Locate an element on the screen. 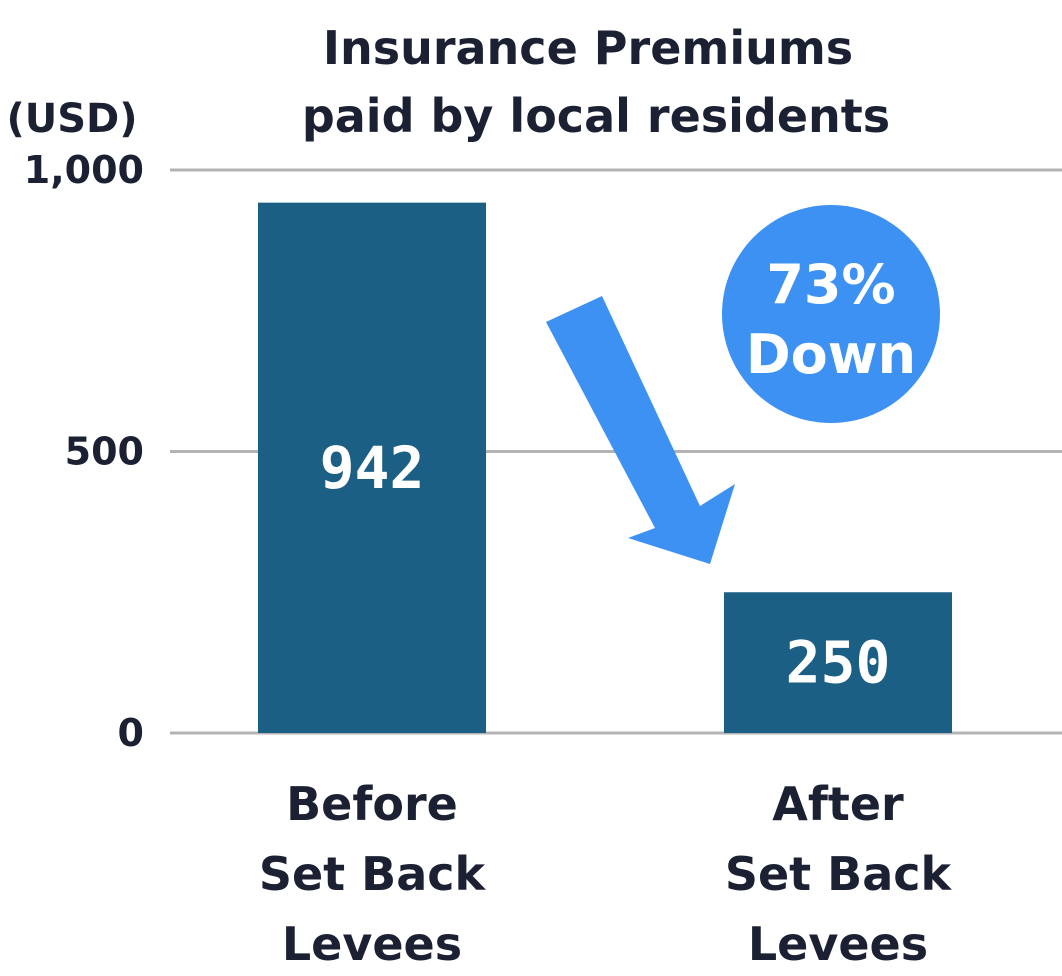 The image size is (1062, 976). percent-change-badge: 73% Down is located at coordinates (831, 314).